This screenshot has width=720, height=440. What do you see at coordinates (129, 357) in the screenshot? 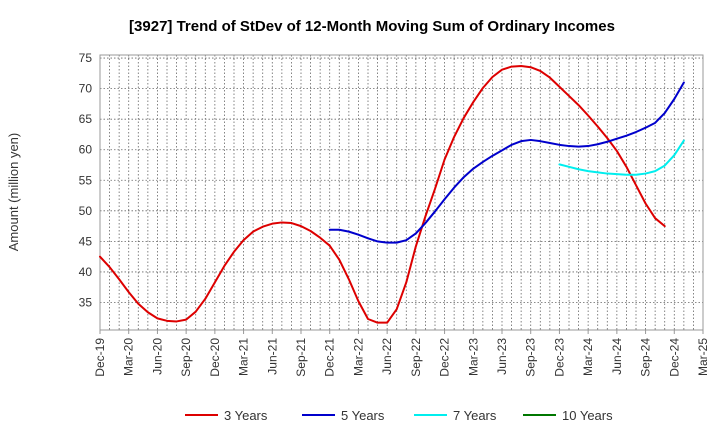
I see `x-tick-label: Mar-20` at bounding box center [129, 357].